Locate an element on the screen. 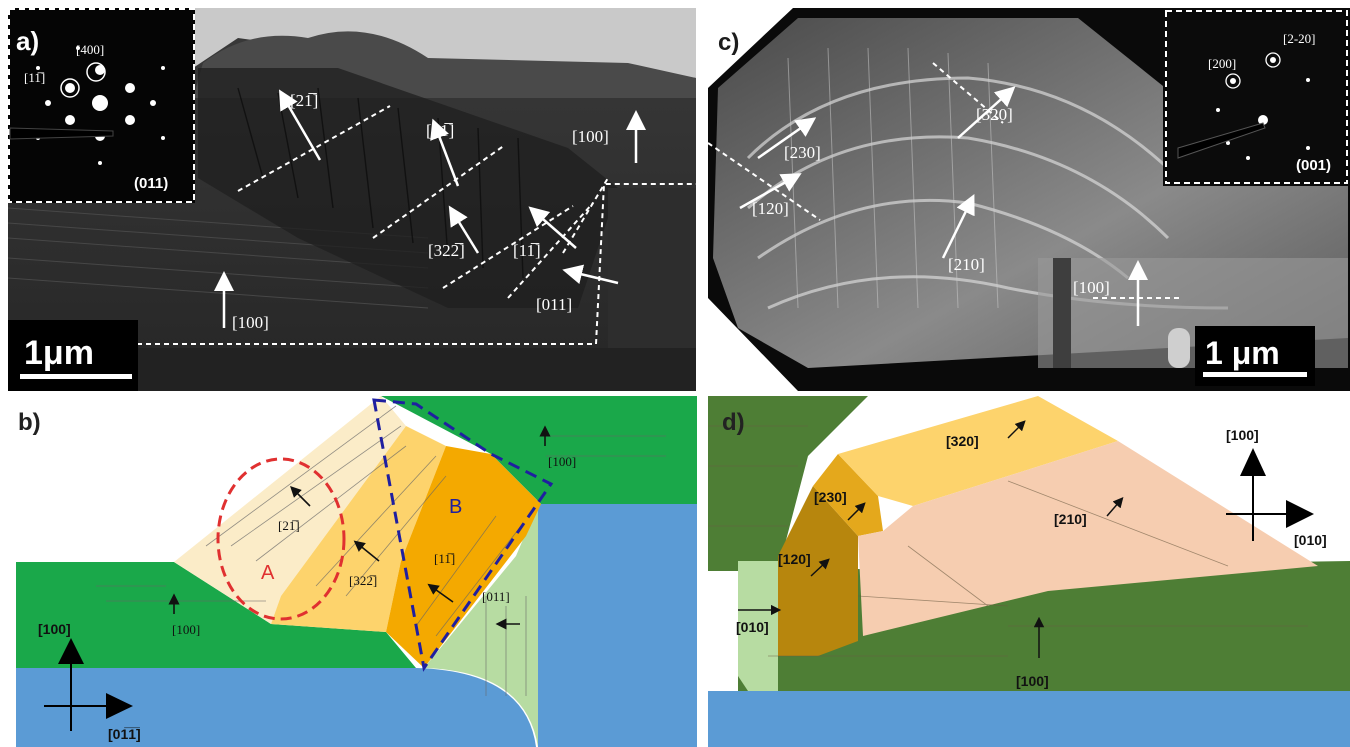 This screenshot has height=747, width=1350. dir-label-100-bottom: [100] is located at coordinates (250, 322).